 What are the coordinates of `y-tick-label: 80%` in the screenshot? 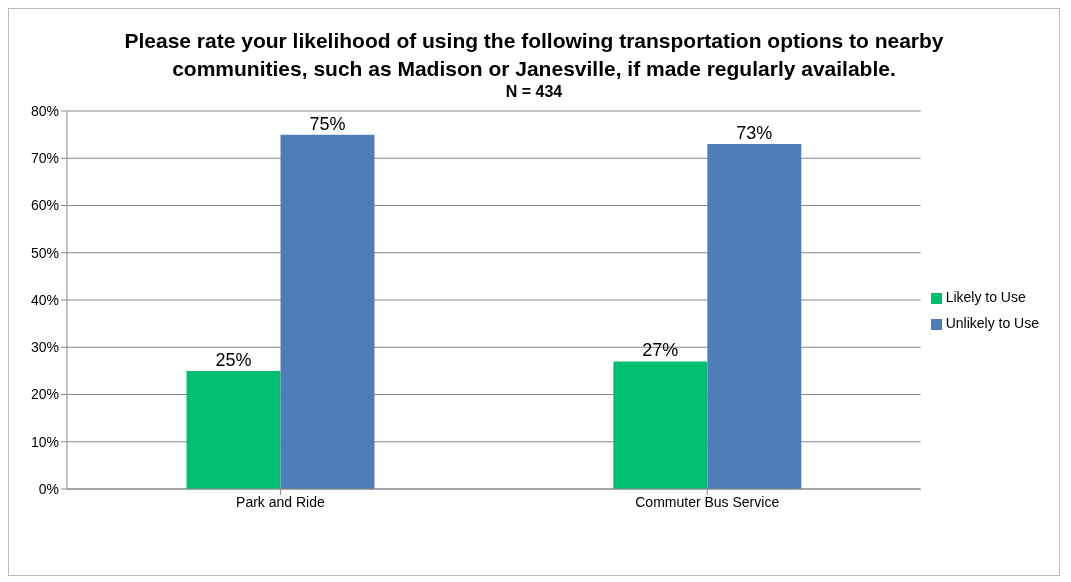 It's located at (44, 110).